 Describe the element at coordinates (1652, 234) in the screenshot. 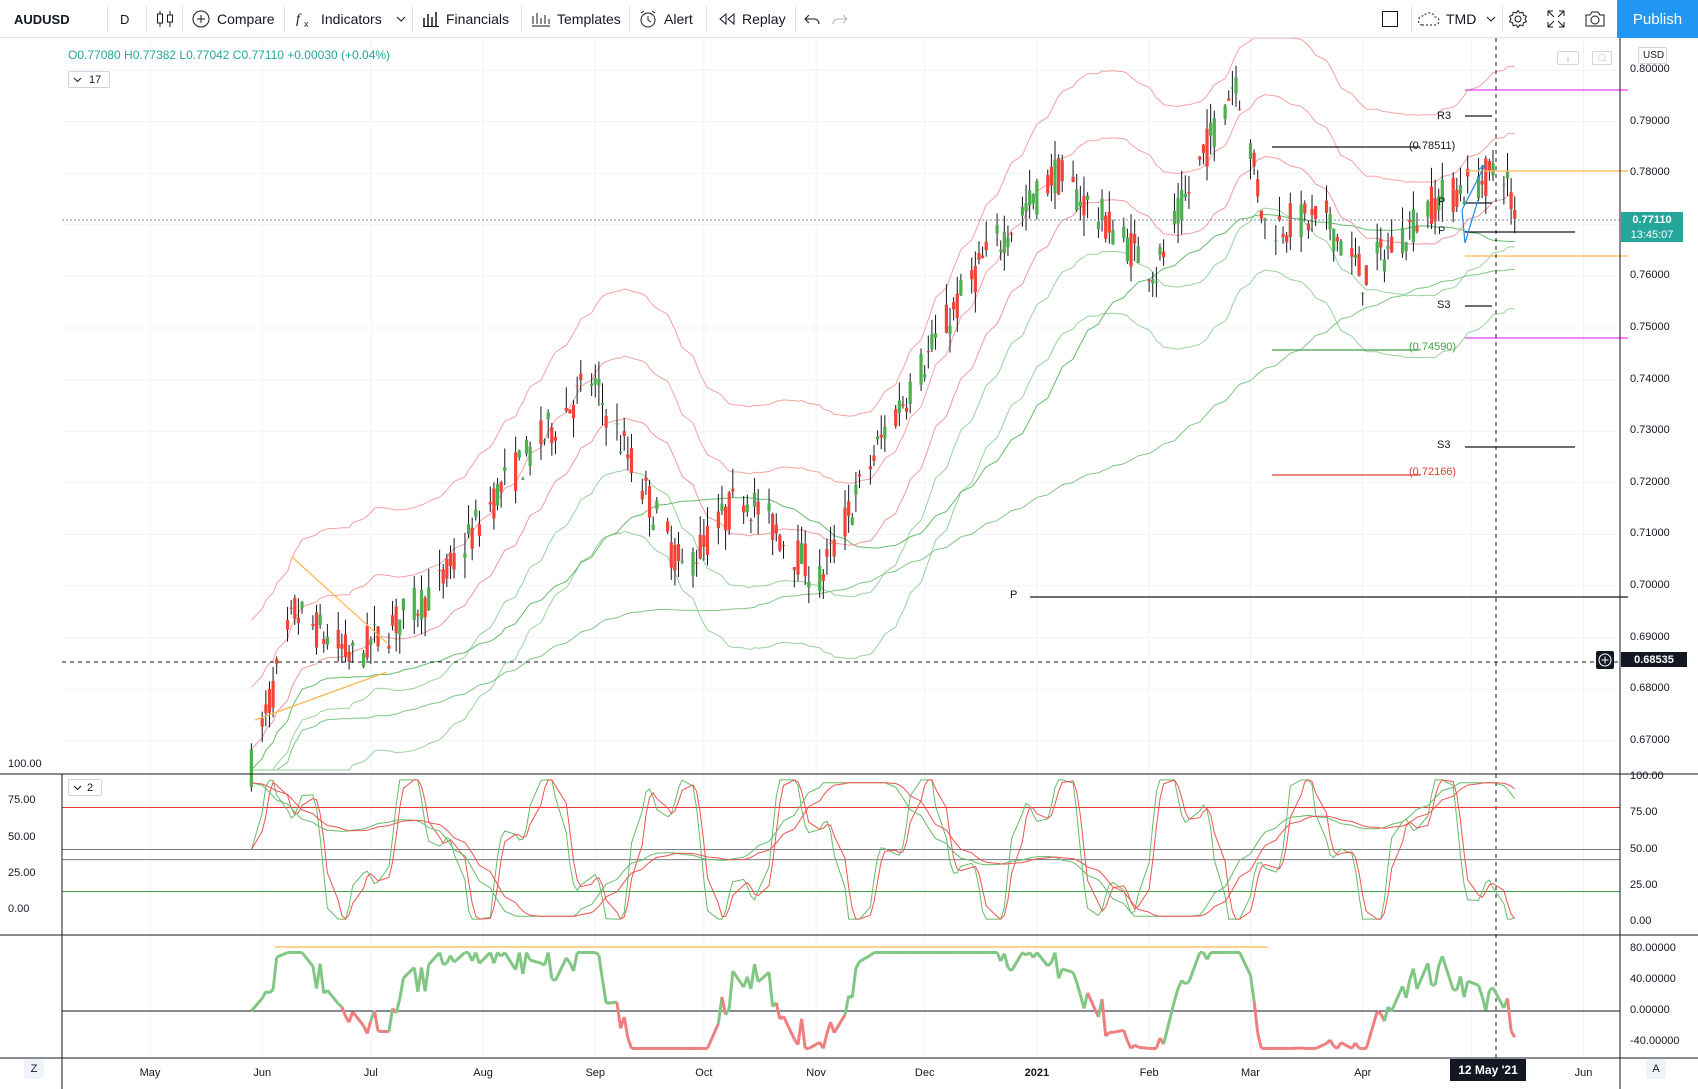

I see `countdown-tag: 13:45:07` at that location.